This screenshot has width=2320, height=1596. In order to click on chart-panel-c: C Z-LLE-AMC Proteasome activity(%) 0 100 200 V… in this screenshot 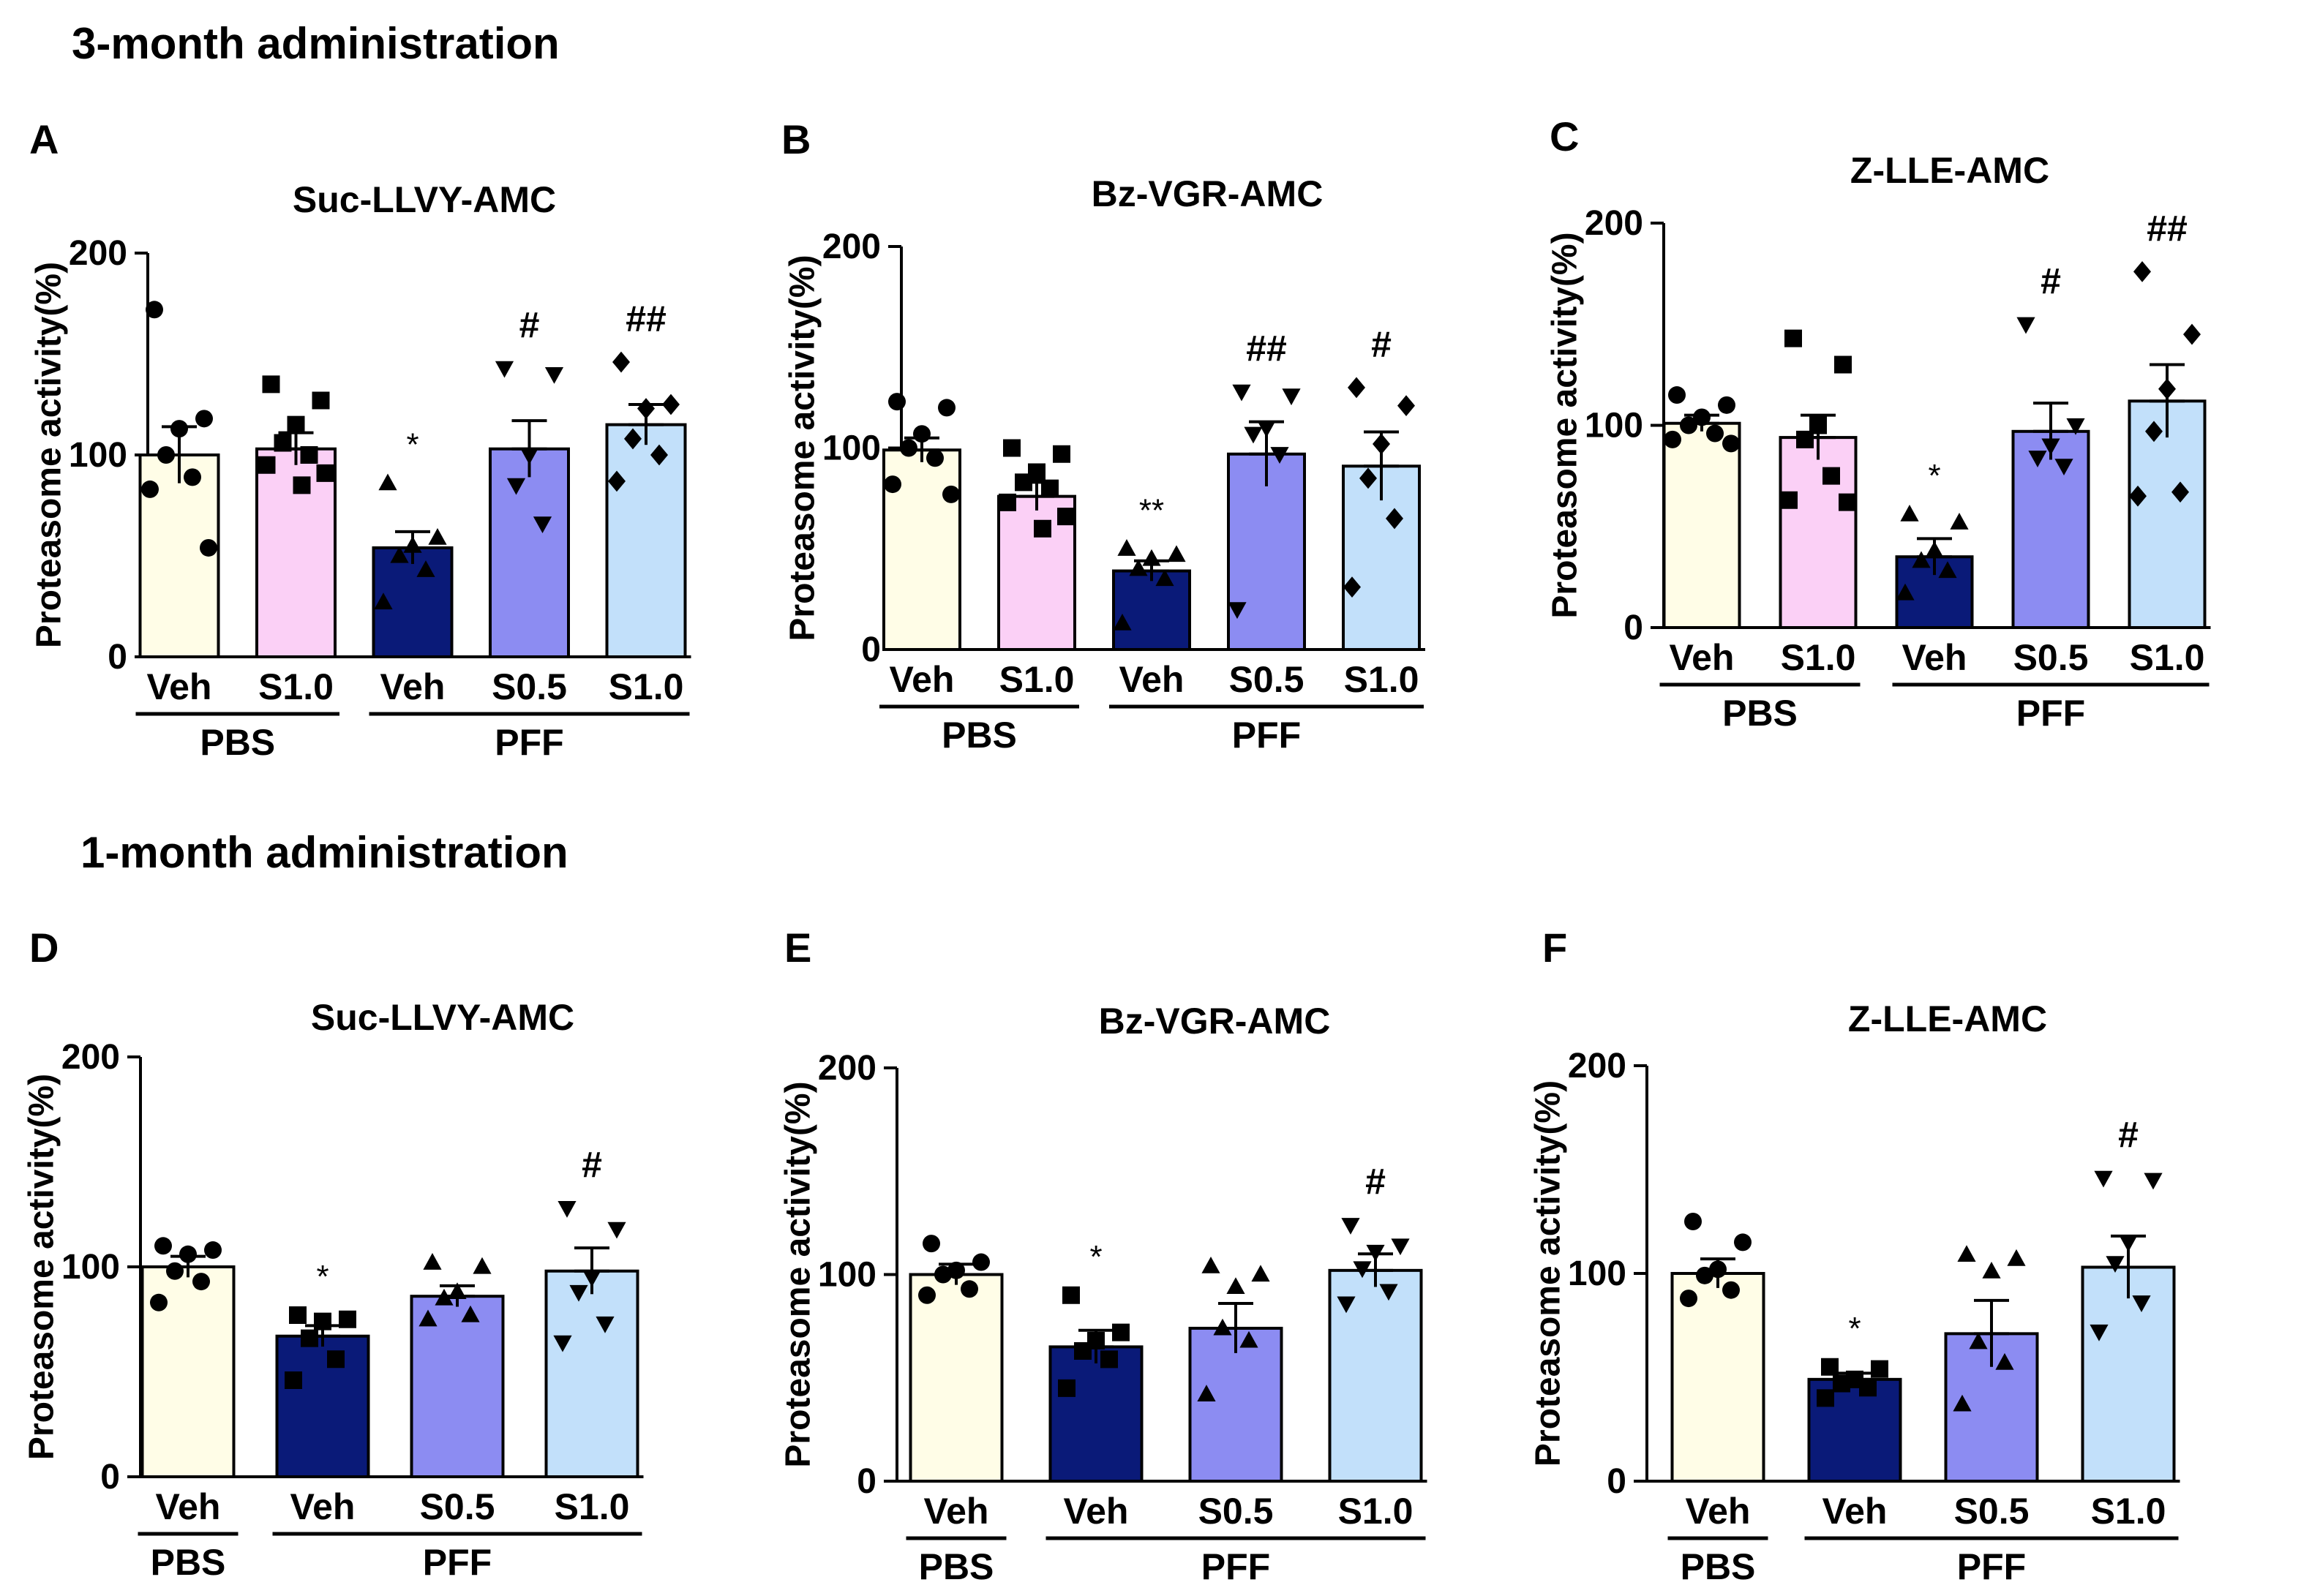, I will do `click(1878, 424)`.